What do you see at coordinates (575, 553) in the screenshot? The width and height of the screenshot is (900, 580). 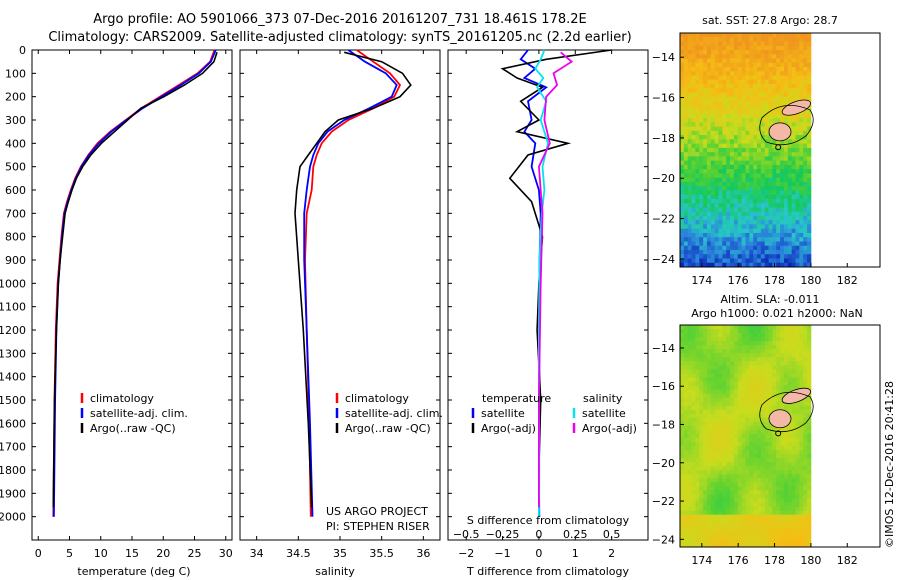 I see `x-tick-label: 1` at bounding box center [575, 553].